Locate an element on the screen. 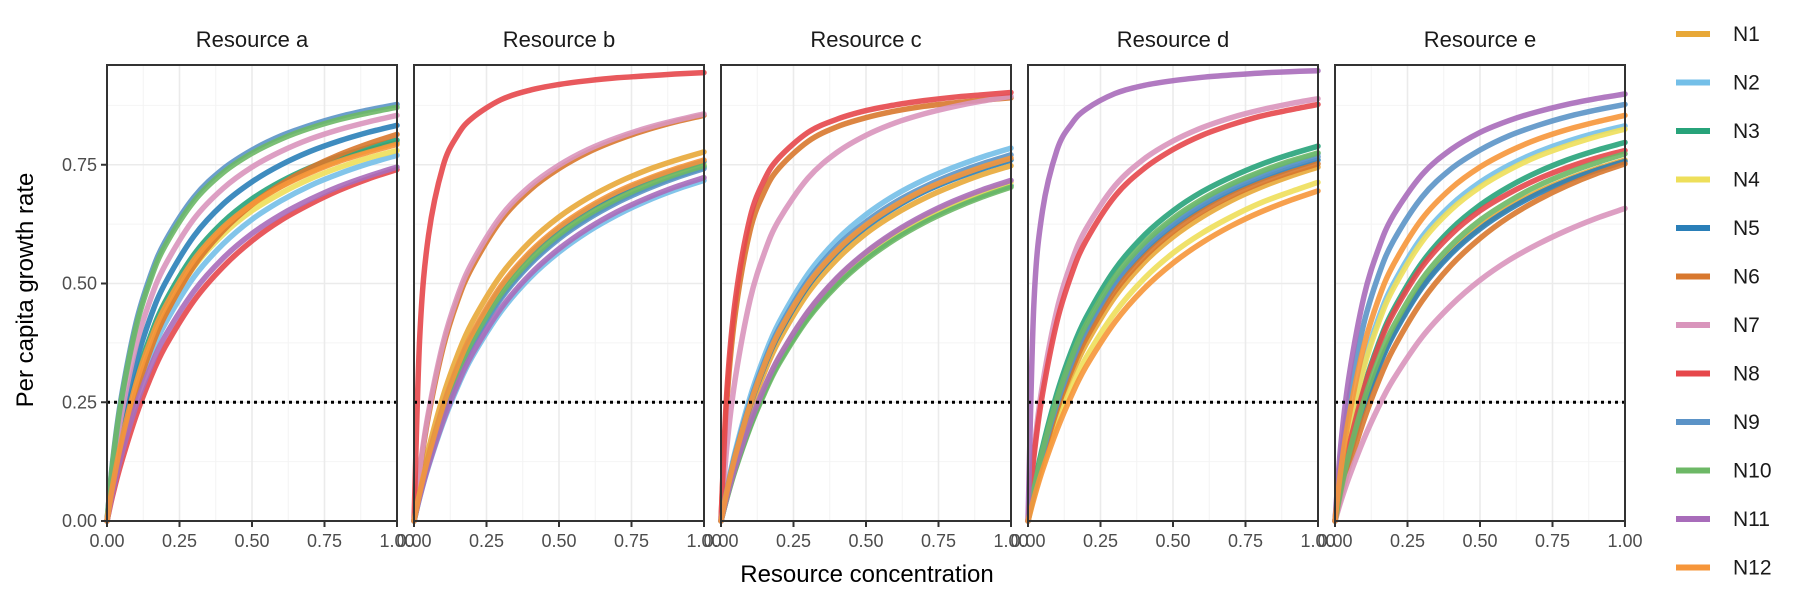  y-axis-title: Per capita growth rate is located at coordinates (25, 290).